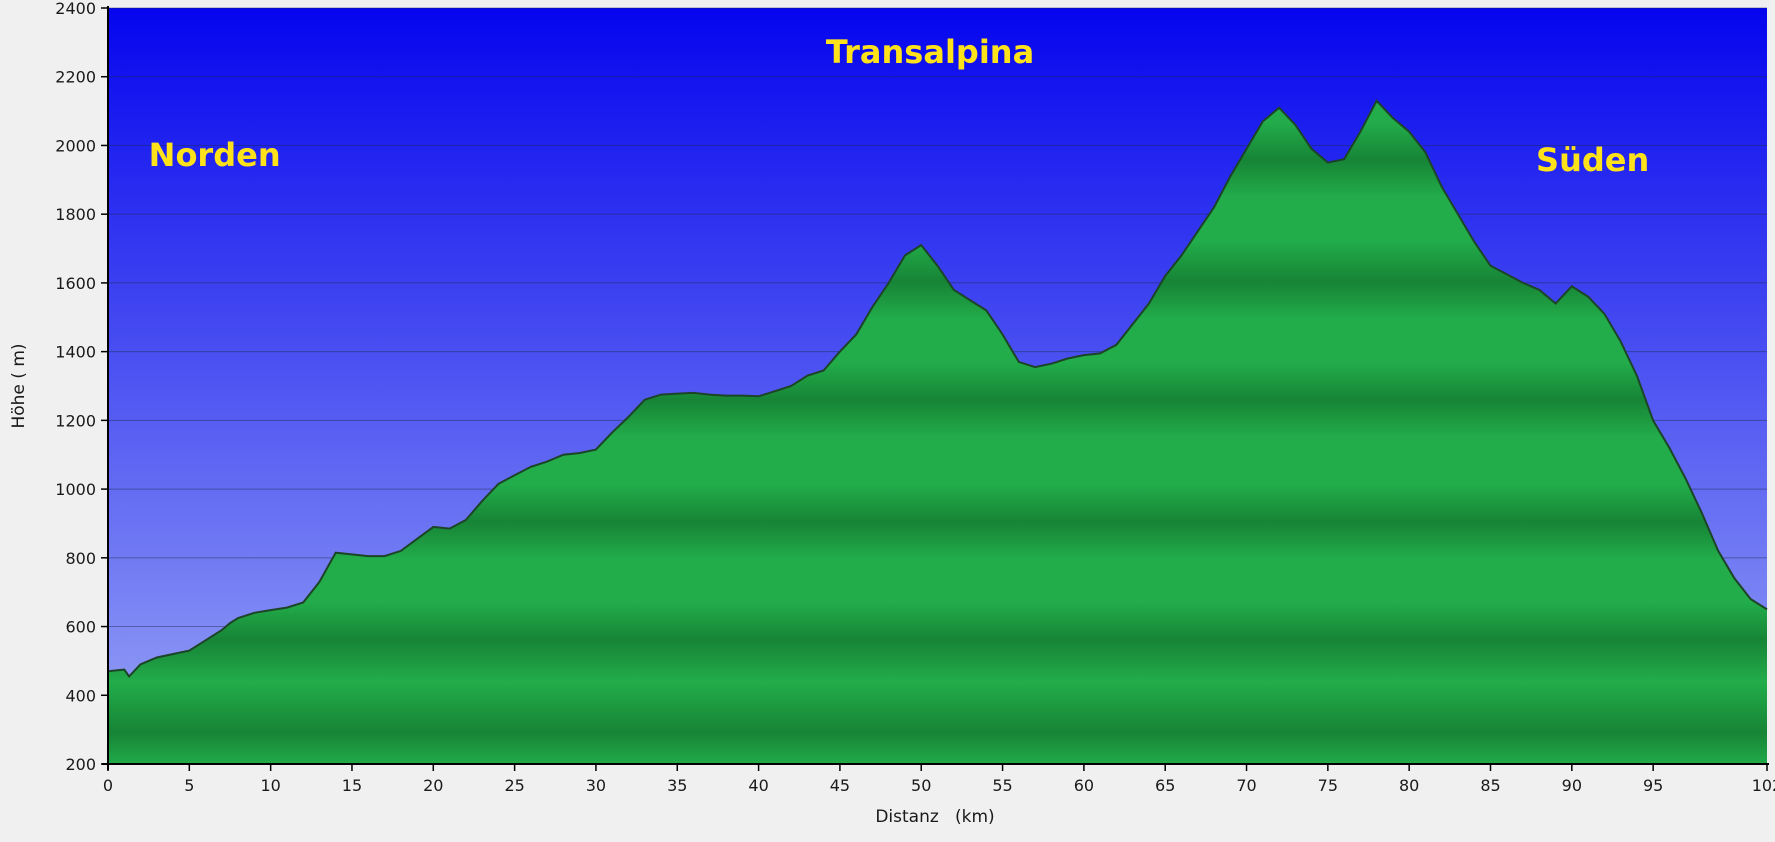 Image resolution: width=1775 pixels, height=842 pixels. What do you see at coordinates (758, 785) in the screenshot?
I see `x-tick-label: 40` at bounding box center [758, 785].